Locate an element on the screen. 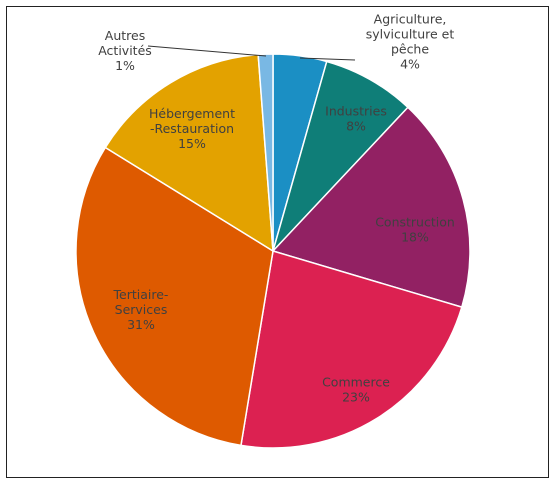  slice-percent: 4% is located at coordinates (410, 64).